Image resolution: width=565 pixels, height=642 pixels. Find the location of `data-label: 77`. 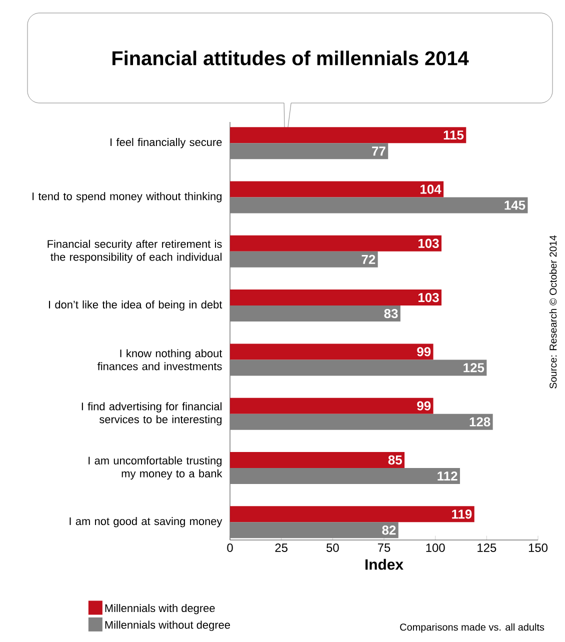

data-label: 77 is located at coordinates (379, 151).